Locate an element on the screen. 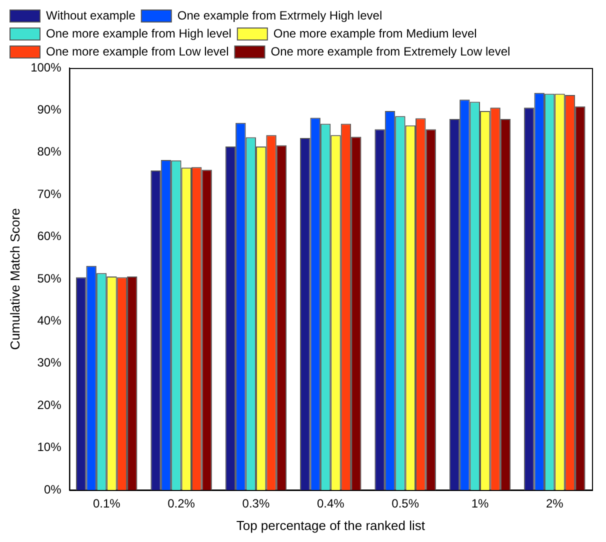 This screenshot has width=606, height=542. y-tick-label: 80% is located at coordinates (49, 151).